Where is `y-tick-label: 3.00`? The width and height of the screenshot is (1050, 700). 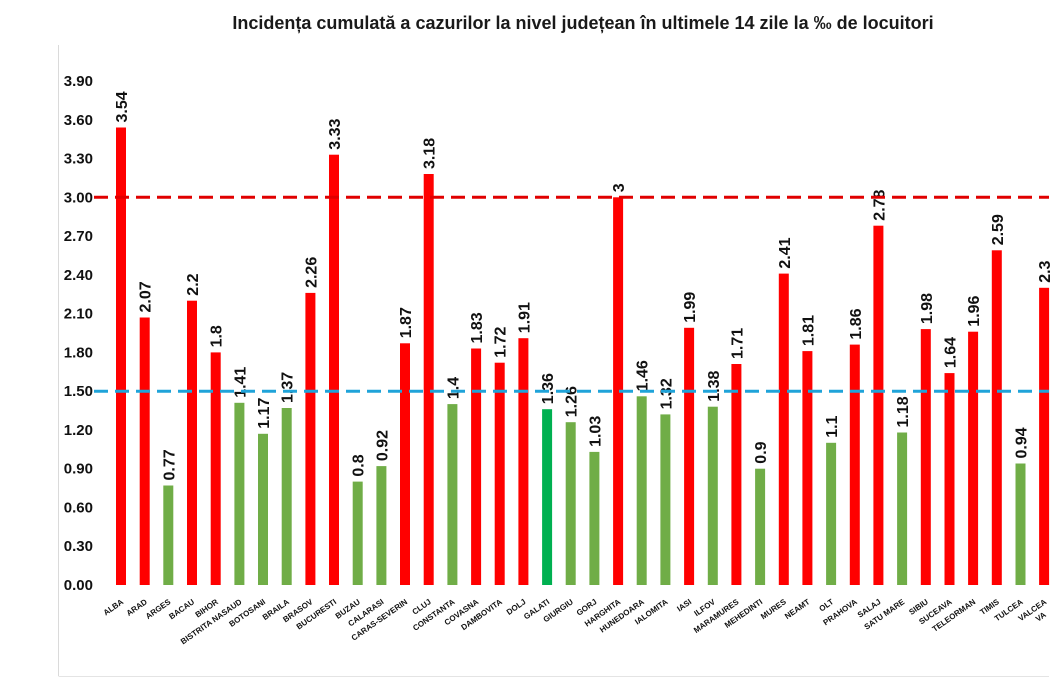
y-tick-label: 3.00 is located at coordinates (78, 197).